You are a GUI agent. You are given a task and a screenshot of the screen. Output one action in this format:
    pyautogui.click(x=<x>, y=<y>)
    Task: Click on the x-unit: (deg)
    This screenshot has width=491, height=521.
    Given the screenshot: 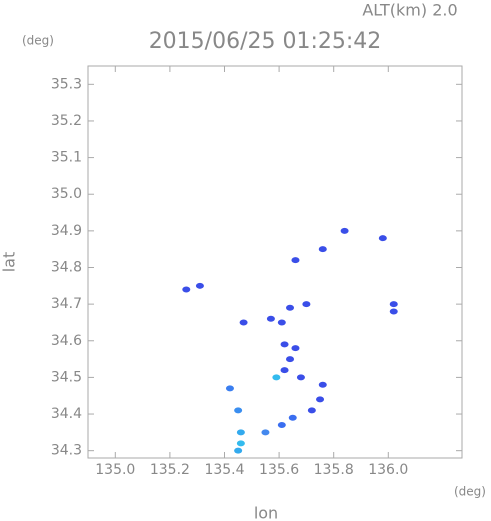 What is the action you would take?
    pyautogui.click(x=470, y=492)
    